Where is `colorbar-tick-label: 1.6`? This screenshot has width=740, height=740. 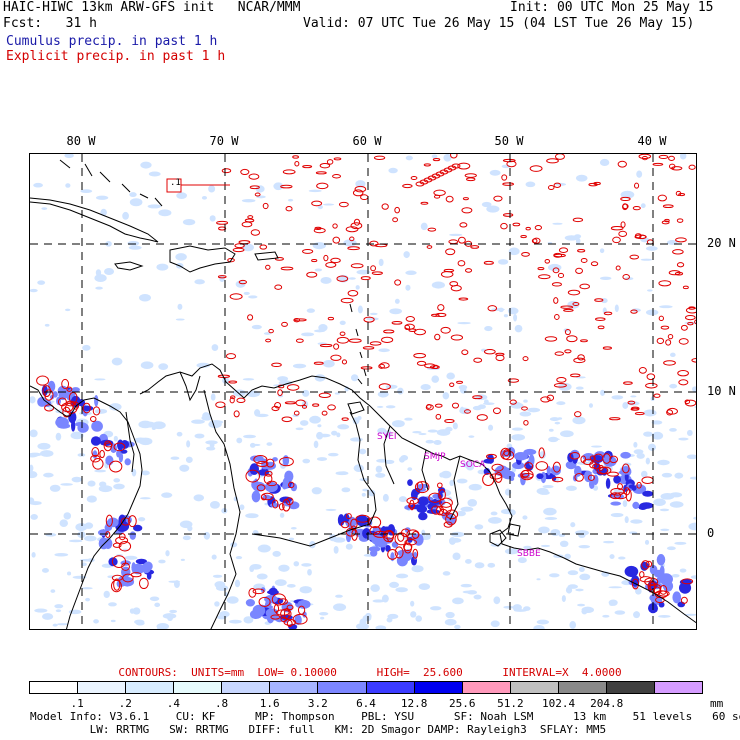
colorbar-tick-label: 1.6 is located at coordinates (269, 703).